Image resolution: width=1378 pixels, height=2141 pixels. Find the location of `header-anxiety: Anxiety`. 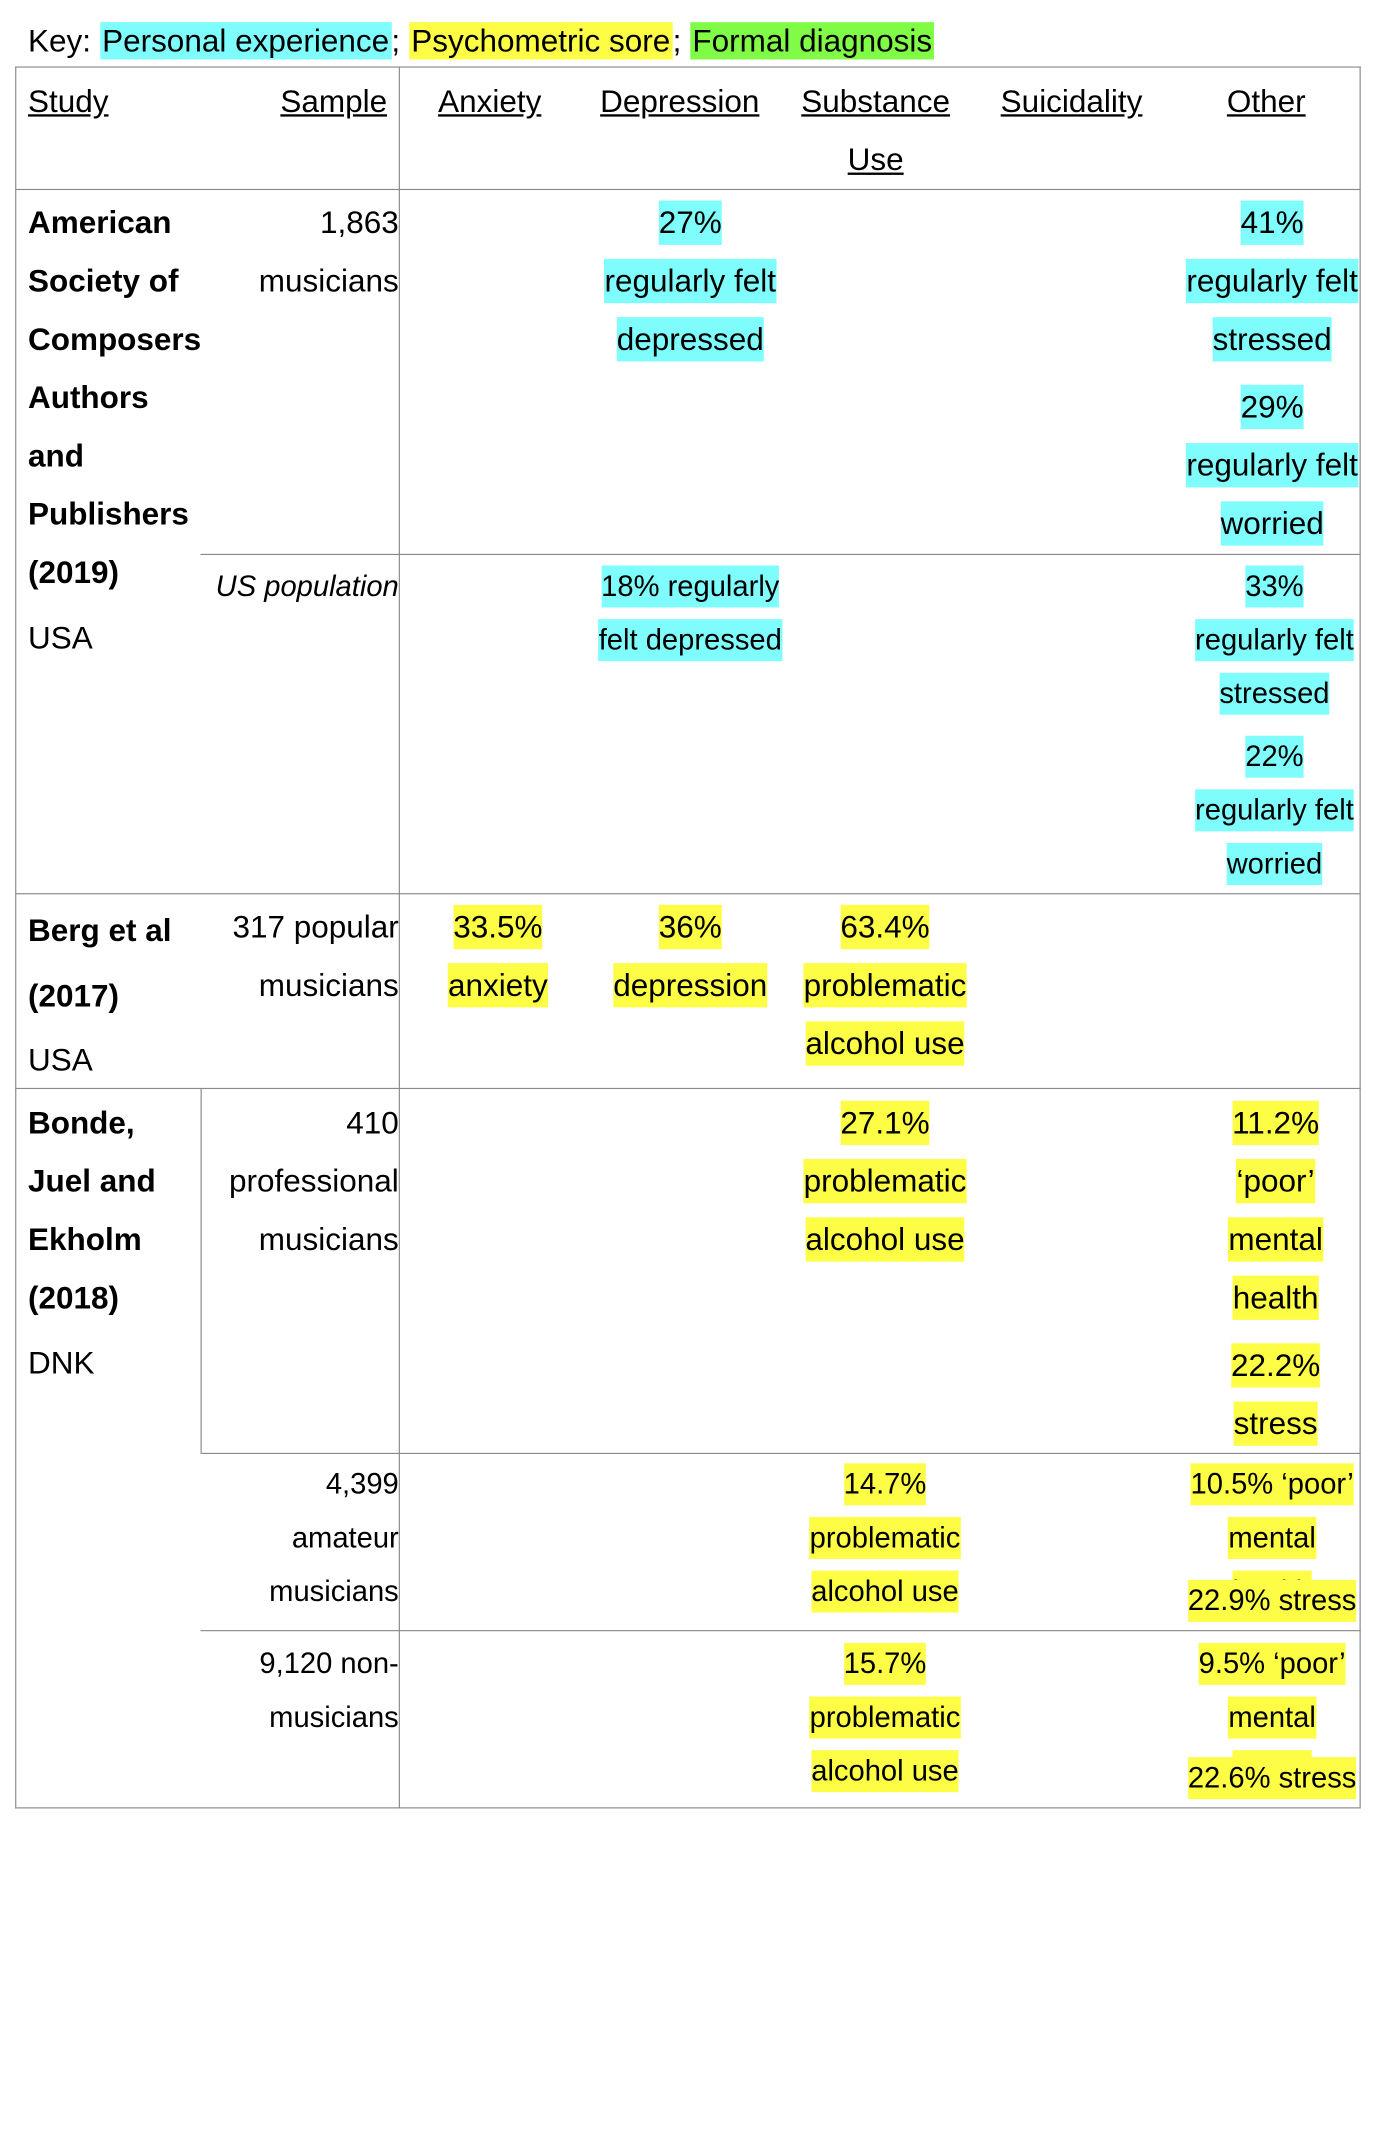

header-anxiety: Anxiety is located at coordinates (490, 101).